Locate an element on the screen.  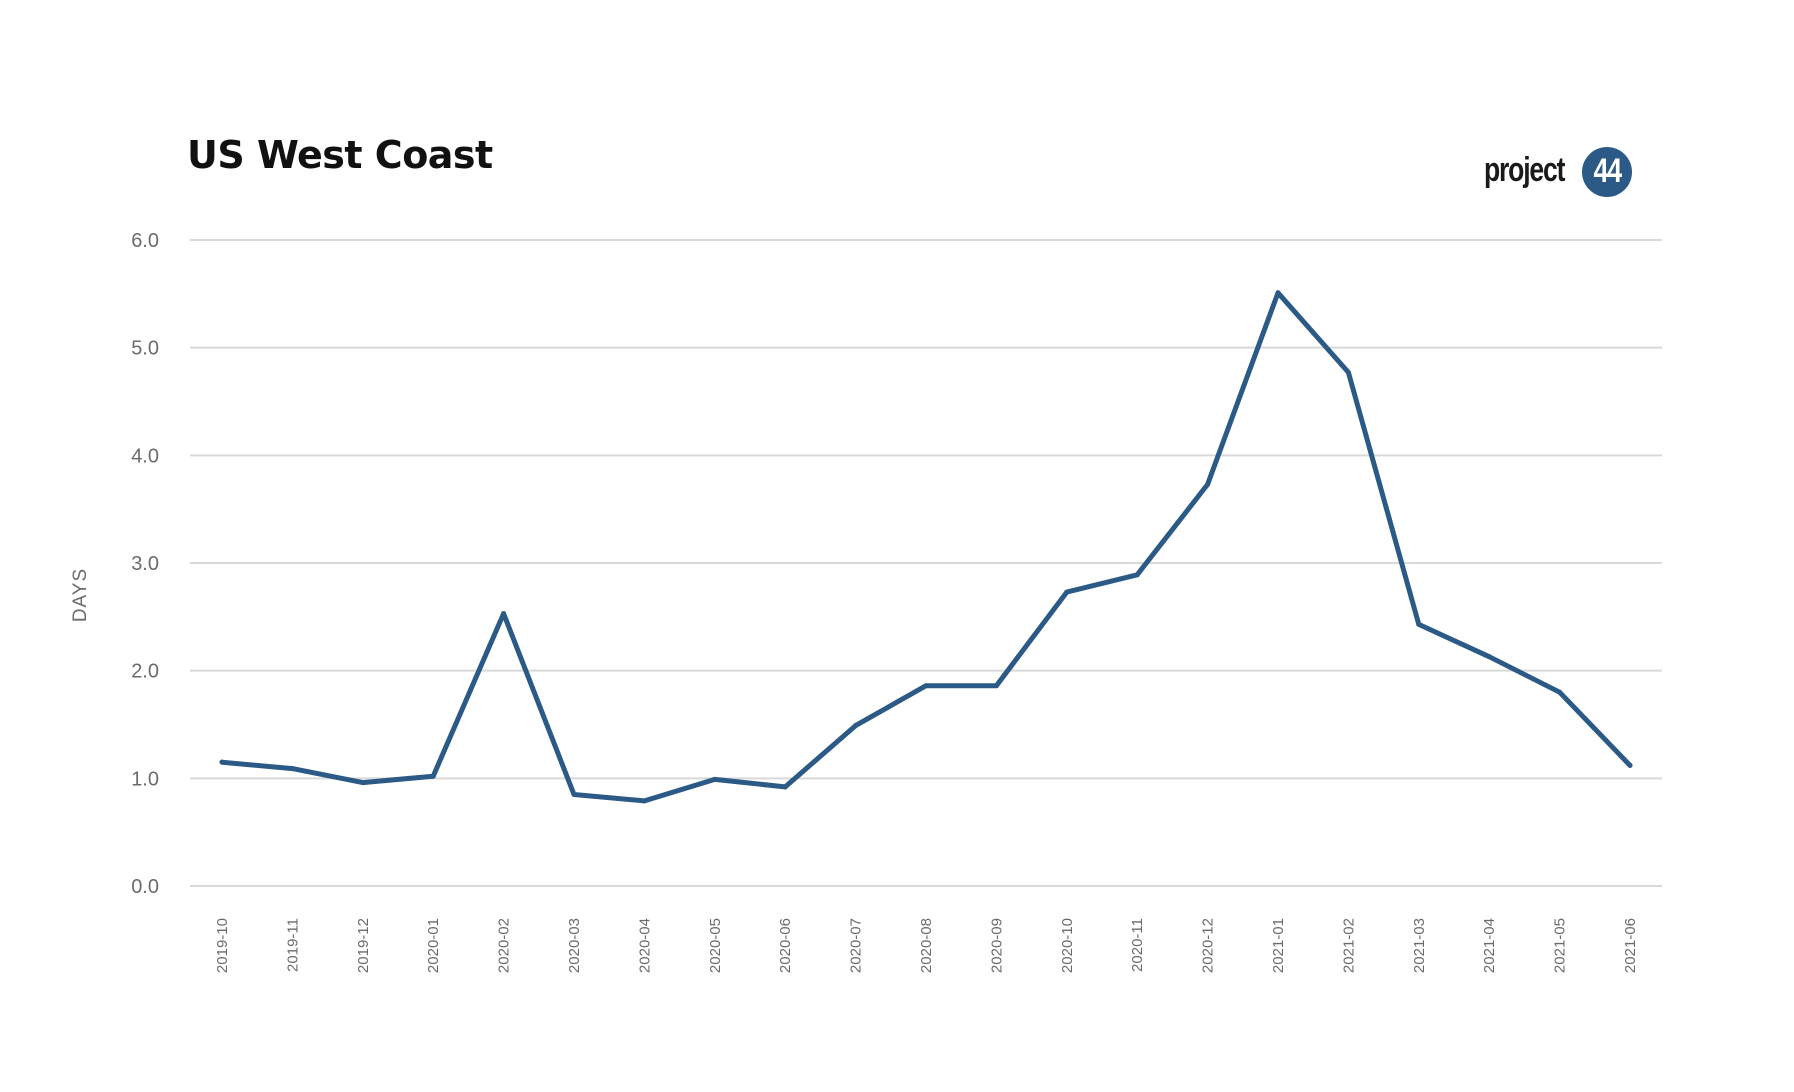
y-axis-ticks: 0.0 1.0 2.0 3.0 4.0 5.0 6.0 is located at coordinates (145, 564).